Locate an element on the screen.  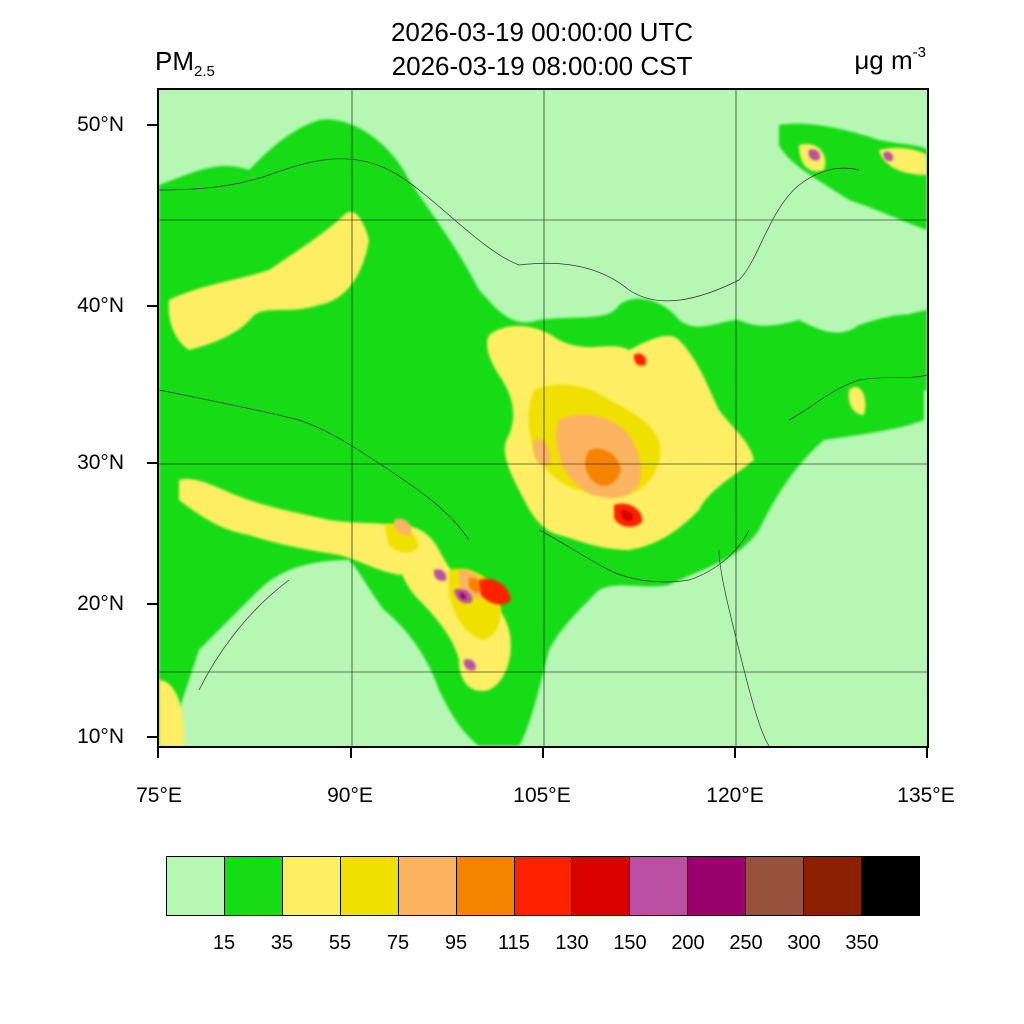
colorbar is located at coordinates (543, 886).